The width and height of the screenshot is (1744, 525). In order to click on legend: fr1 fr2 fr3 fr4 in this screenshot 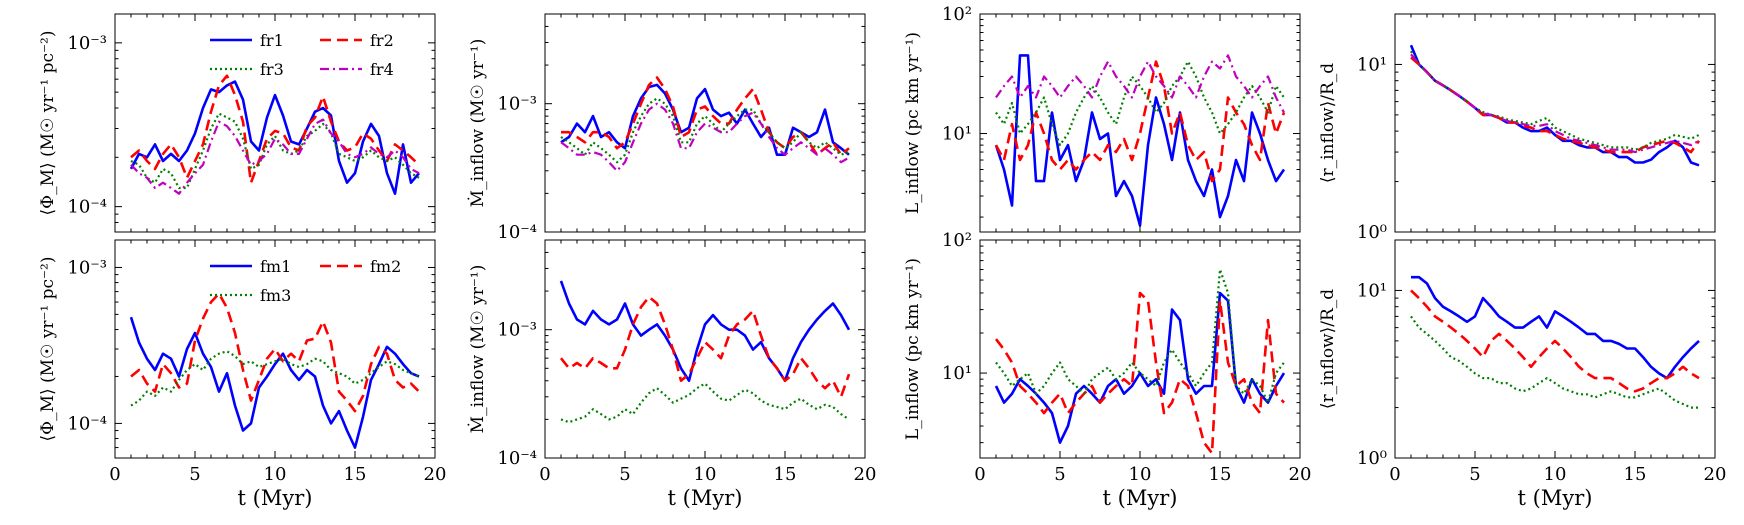, I will do `click(302, 55)`.